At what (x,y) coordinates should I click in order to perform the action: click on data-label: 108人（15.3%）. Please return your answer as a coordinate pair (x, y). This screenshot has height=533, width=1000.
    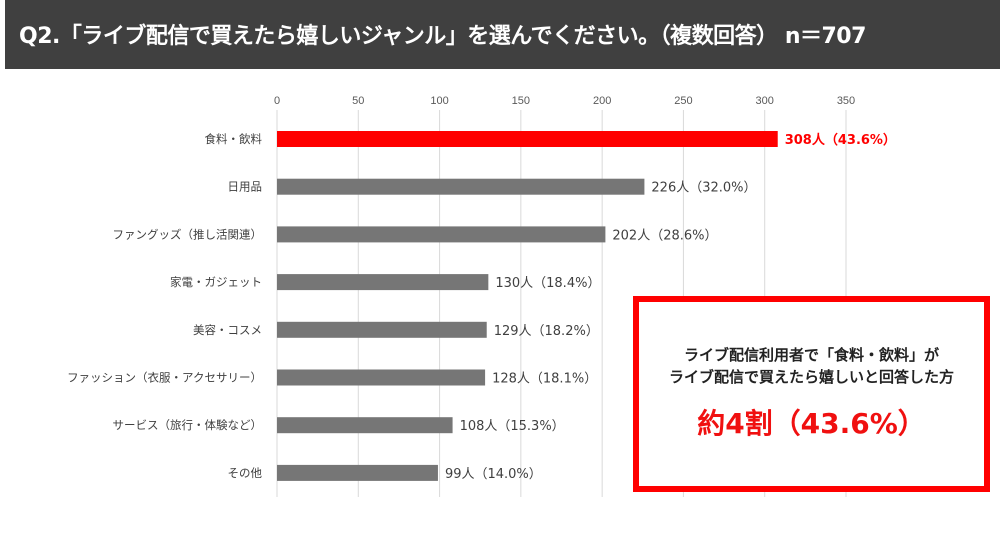
    Looking at the image, I should click on (512, 426).